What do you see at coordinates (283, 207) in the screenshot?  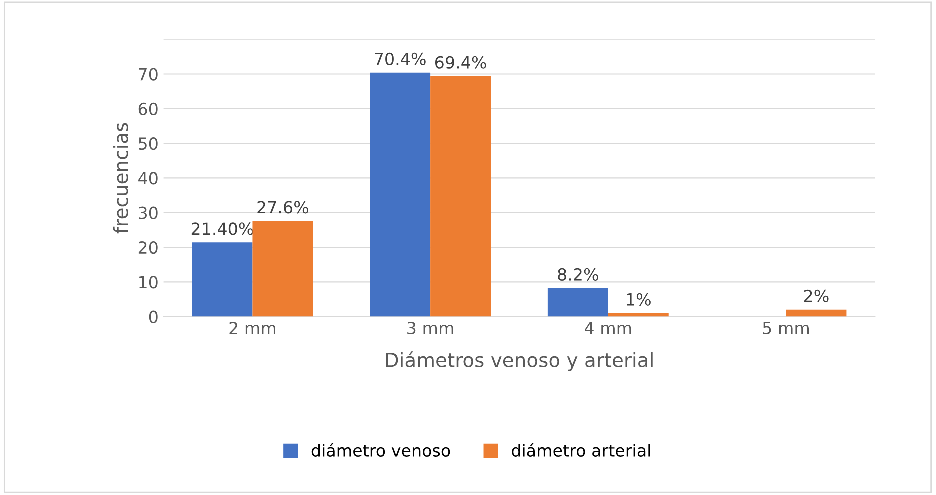 I see `data-label: 27.6%` at bounding box center [283, 207].